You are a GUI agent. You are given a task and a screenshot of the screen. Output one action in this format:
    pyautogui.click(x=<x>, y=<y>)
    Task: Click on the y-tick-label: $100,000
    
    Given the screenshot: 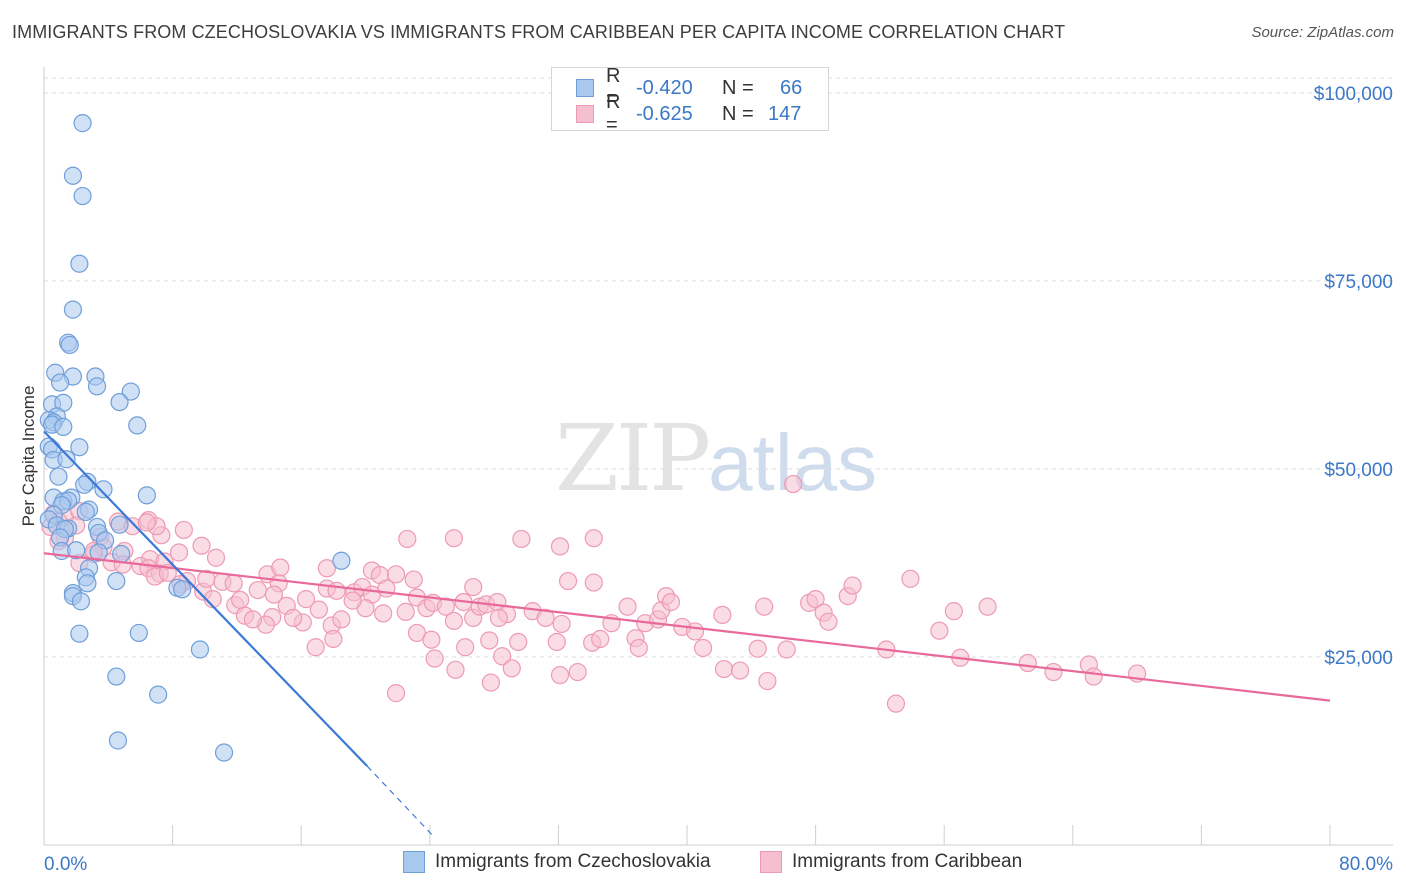 What is the action you would take?
    pyautogui.click(x=1353, y=94)
    